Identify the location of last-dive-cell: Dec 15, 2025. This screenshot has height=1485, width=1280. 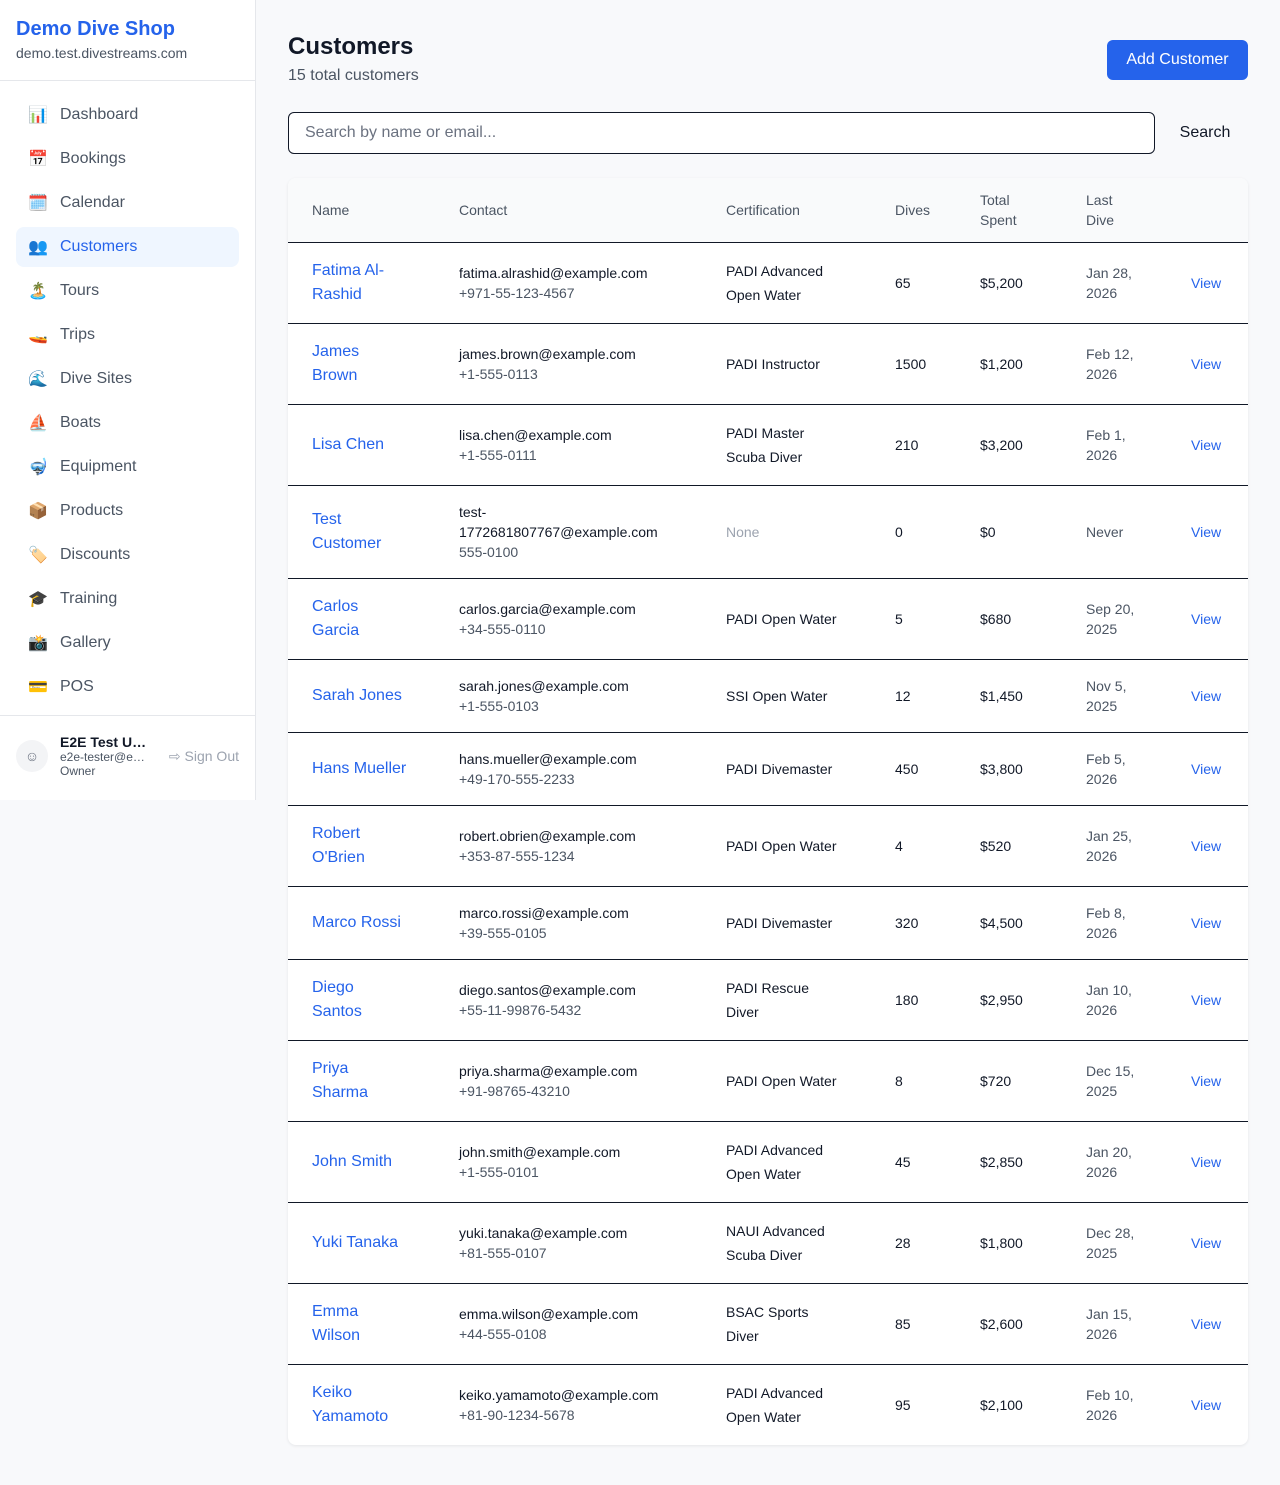
(1114, 1081).